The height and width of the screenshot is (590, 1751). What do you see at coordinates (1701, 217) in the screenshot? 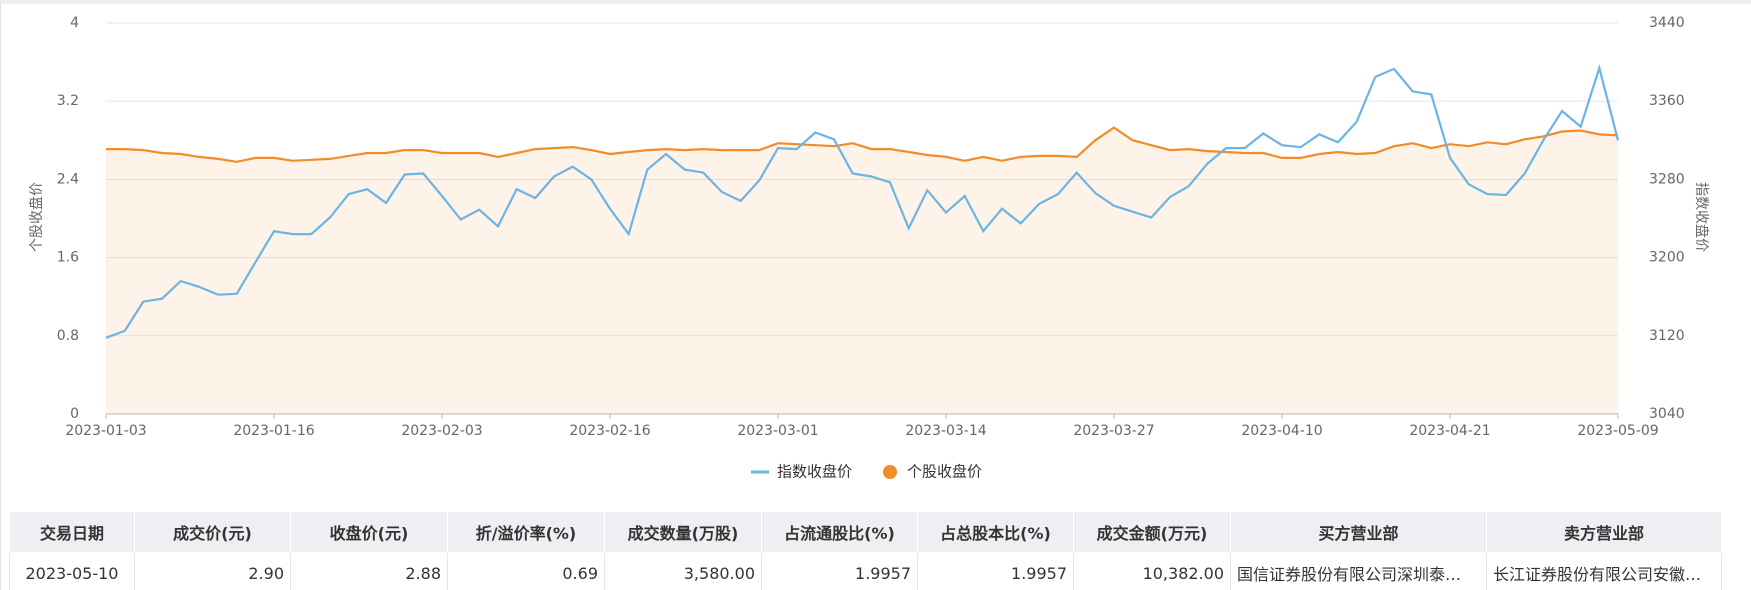
I see `y2-axis-title: 指数收盘价` at bounding box center [1701, 217].